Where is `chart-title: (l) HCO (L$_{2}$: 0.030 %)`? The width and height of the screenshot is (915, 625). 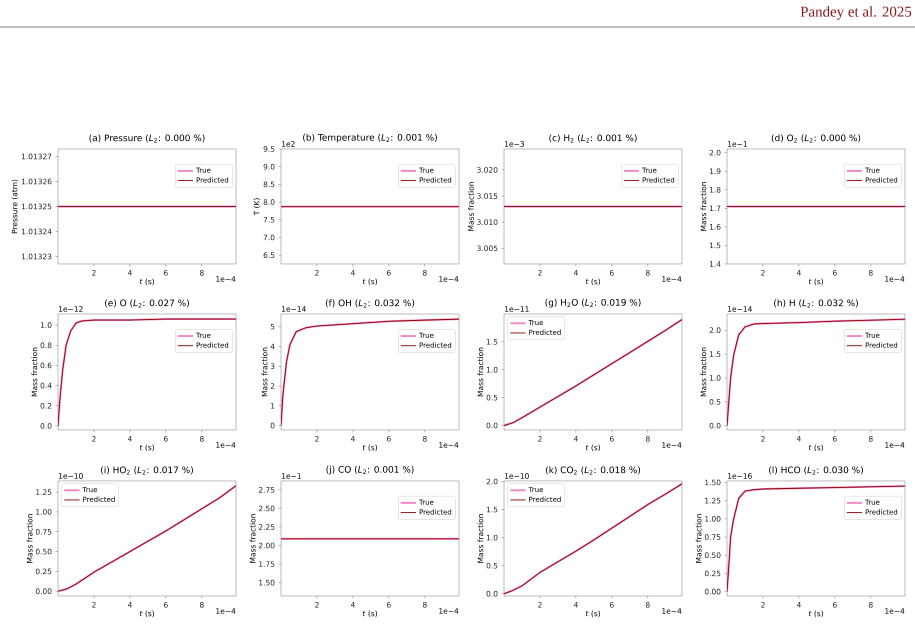
chart-title: (l) HCO (L$_{2}$: 0.030 %) is located at coordinates (816, 470).